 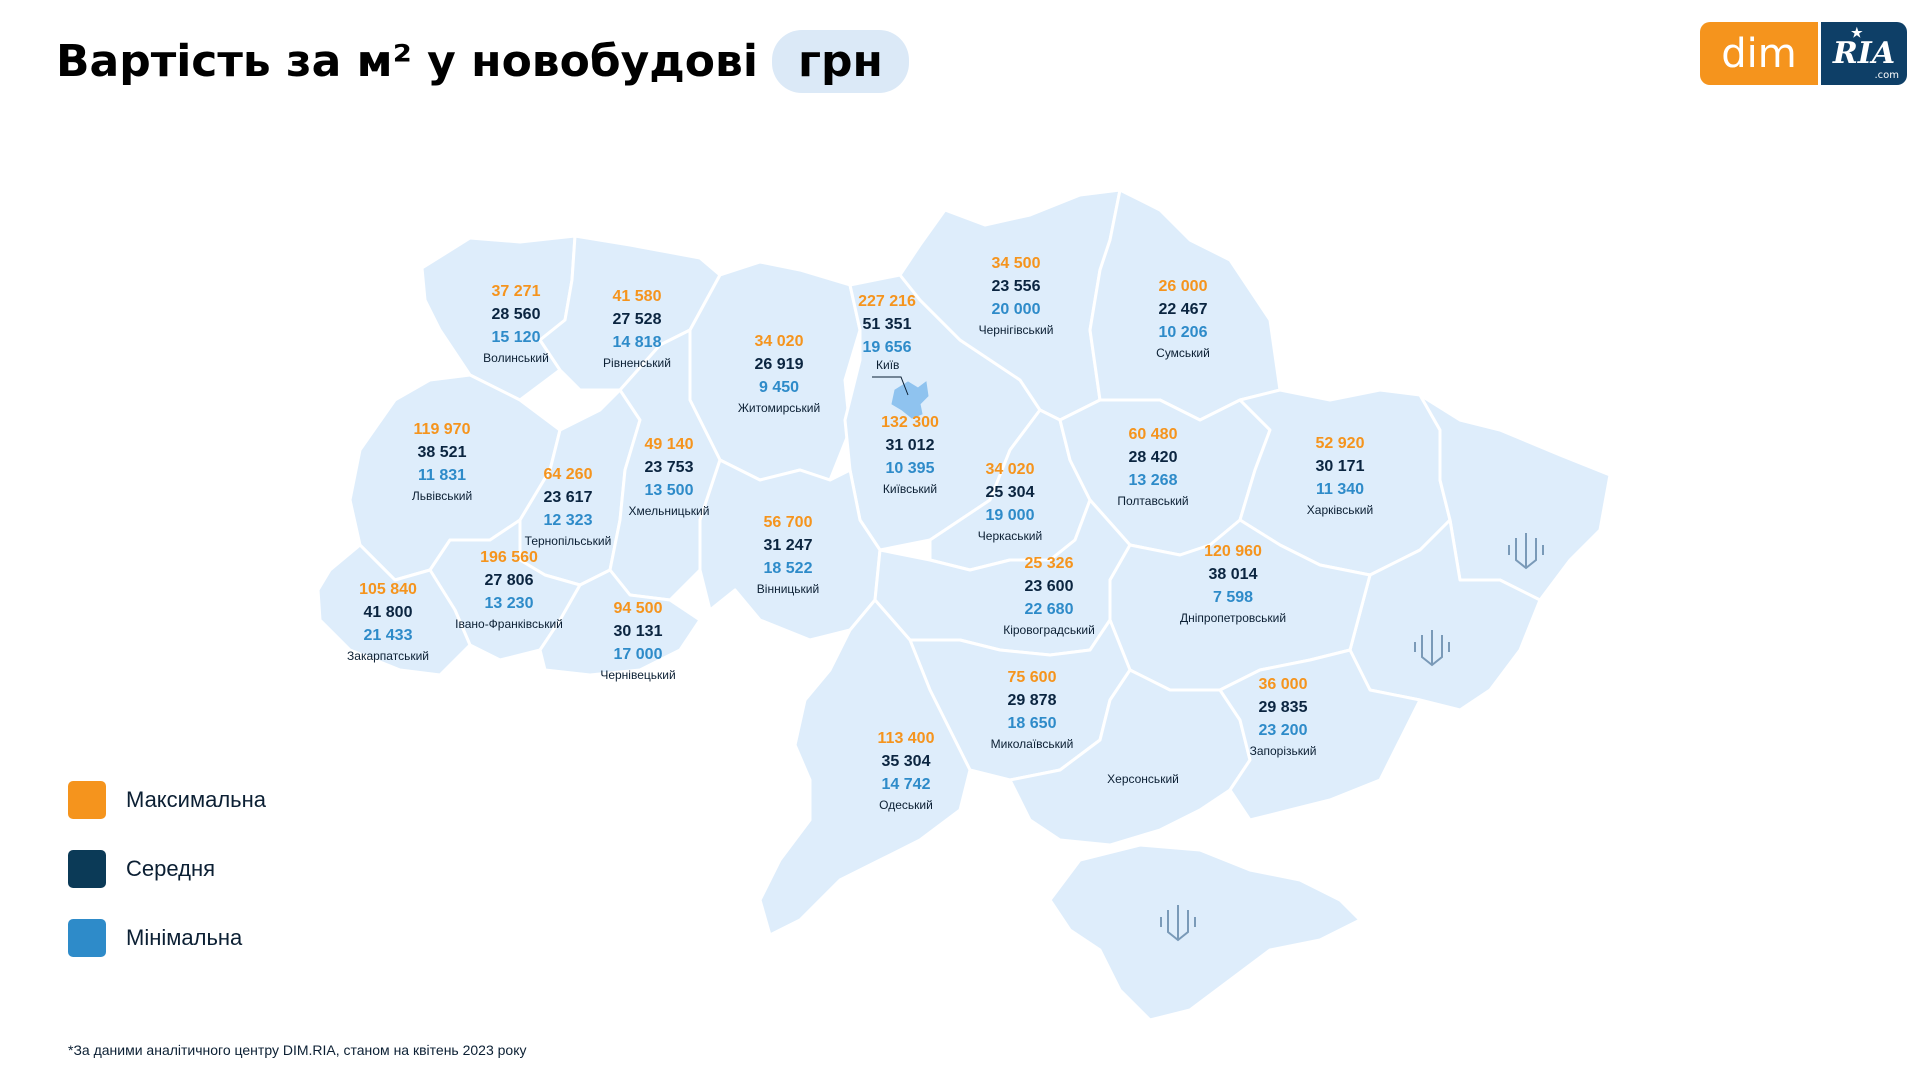 I want to click on region-avg-value: 38 014, so click(x=1233, y=574).